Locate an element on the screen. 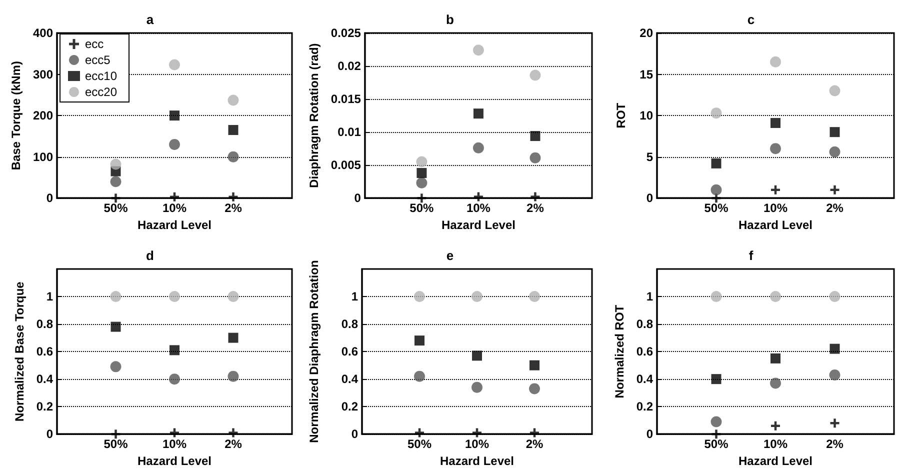 This screenshot has width=902, height=472. legend-label: ecc20 is located at coordinates (101, 92).